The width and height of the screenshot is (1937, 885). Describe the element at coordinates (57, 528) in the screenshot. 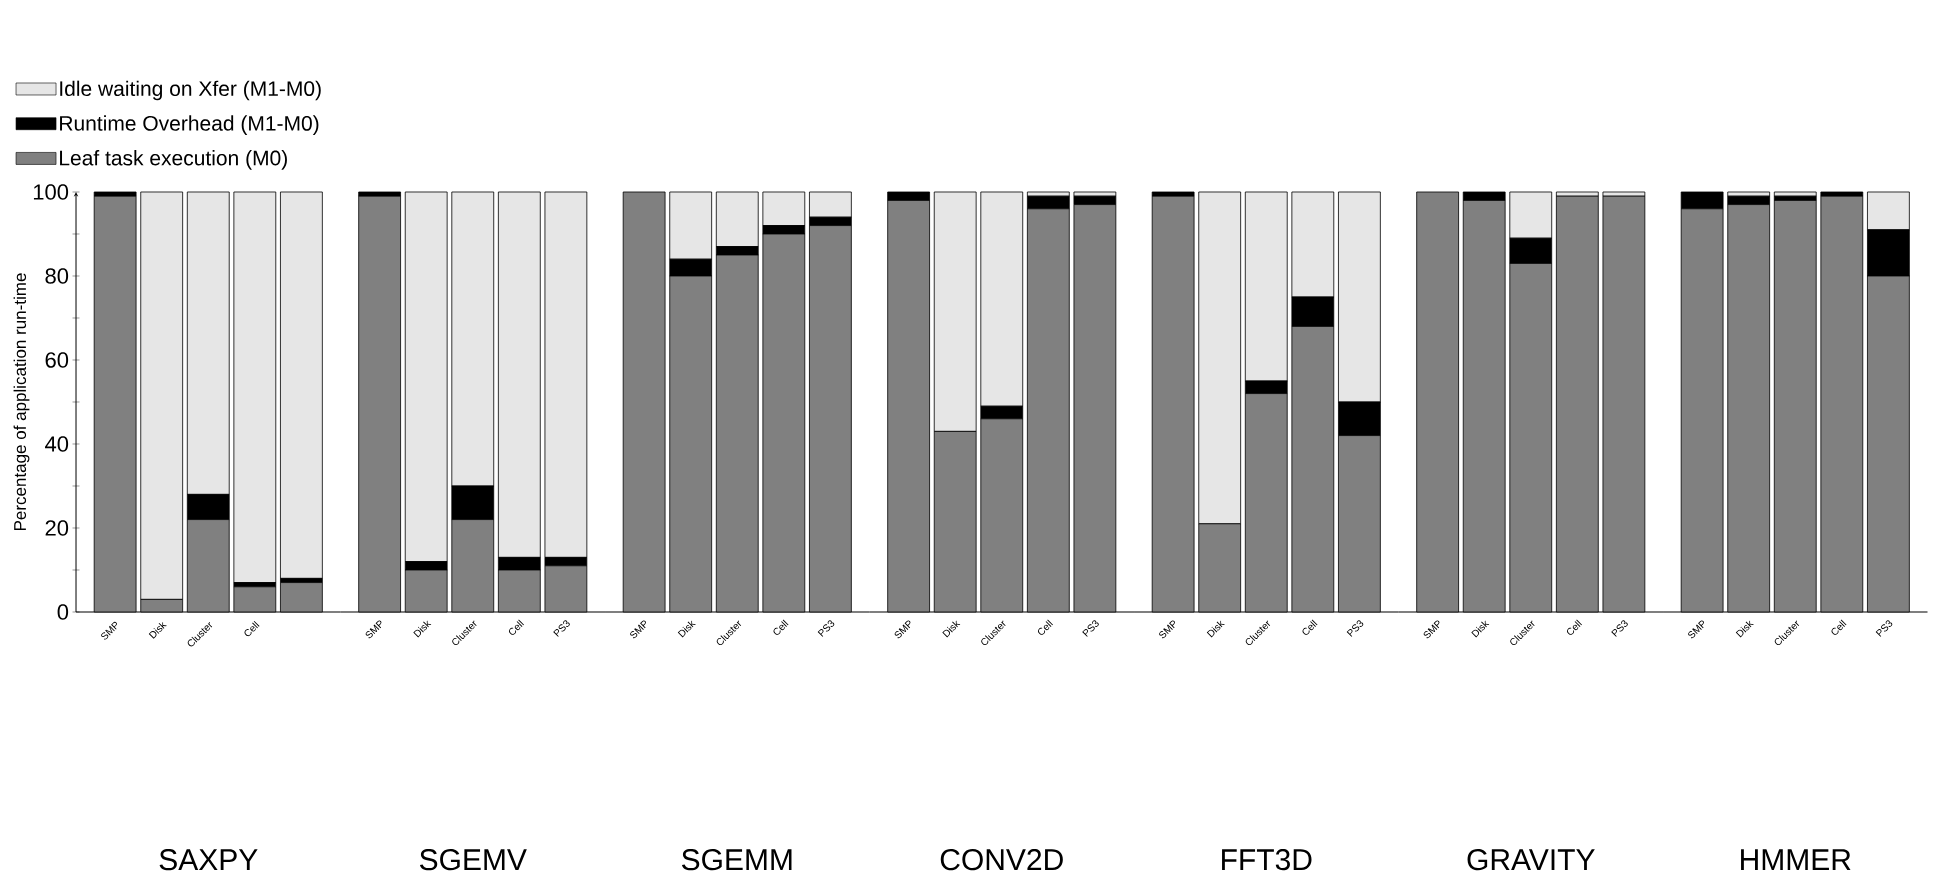

I see `y-tick-label: 20` at that location.